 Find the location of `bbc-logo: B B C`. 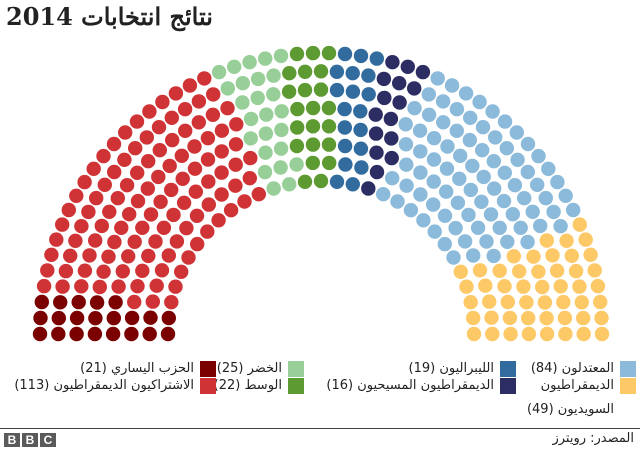

bbc-logo: B B C is located at coordinates (30, 440).